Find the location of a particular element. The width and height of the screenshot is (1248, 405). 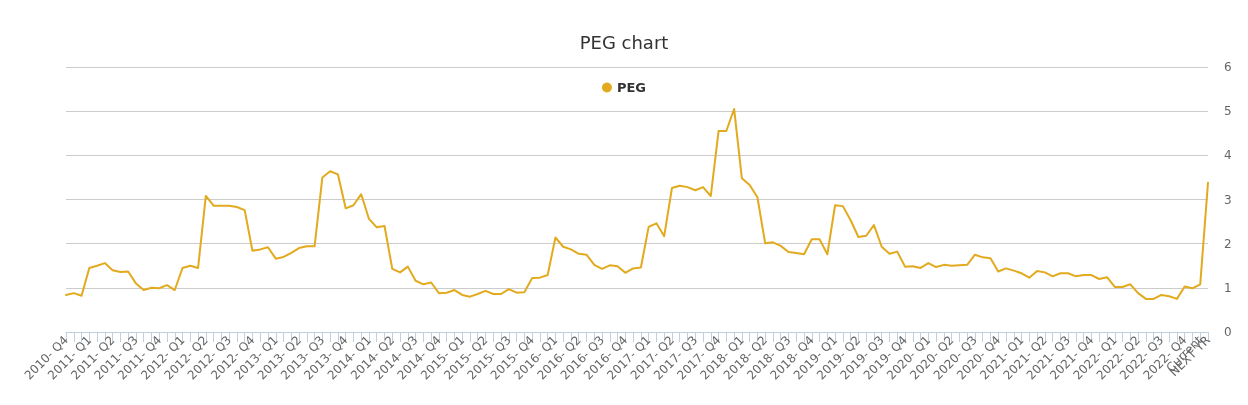

y-tick-label: 1 is located at coordinates (1228, 287).